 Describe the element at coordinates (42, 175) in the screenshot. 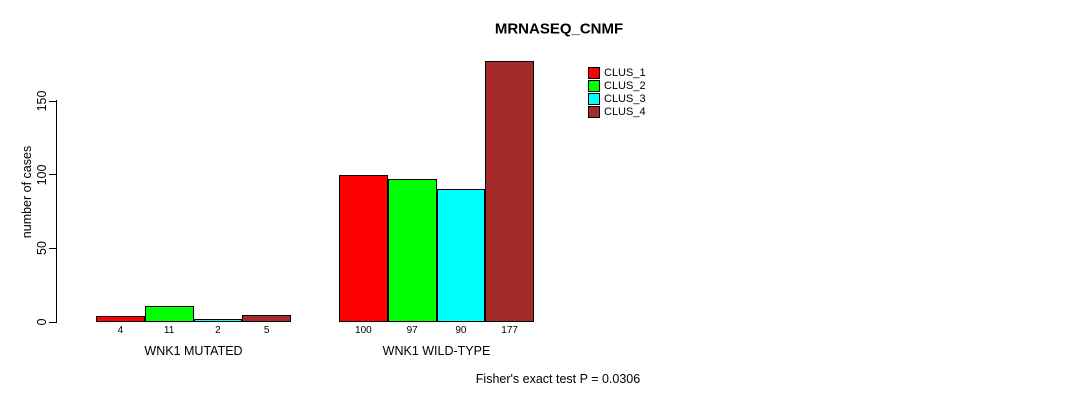

I see `y-axis-tick-label: 100` at that location.